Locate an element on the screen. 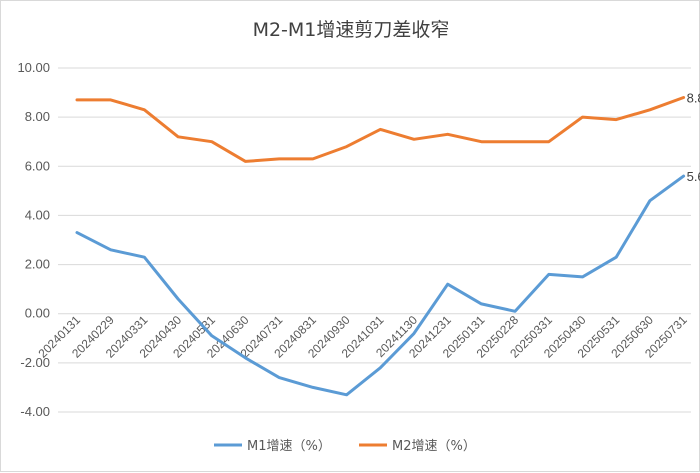 The width and height of the screenshot is (700, 473). legend-label: M2增速（%） is located at coordinates (434, 446).